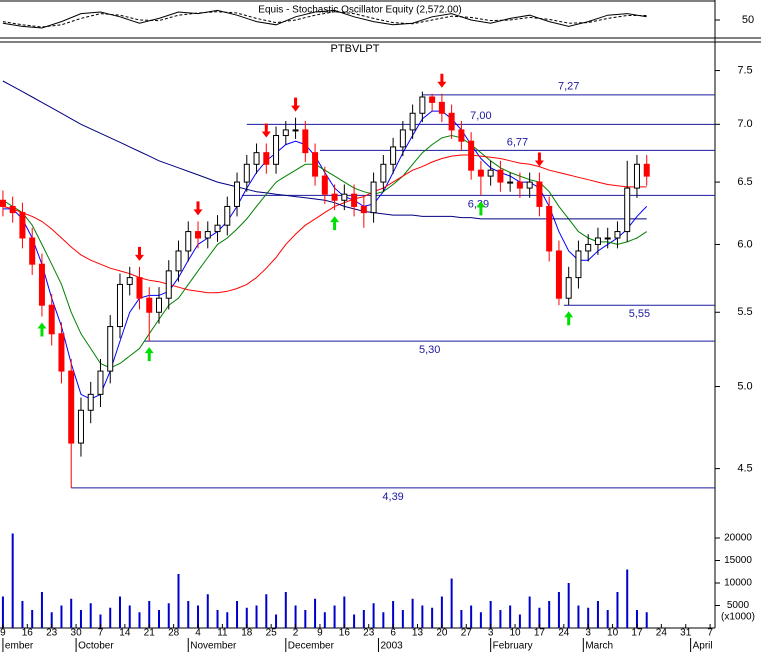 This screenshot has width=761, height=652. What do you see at coordinates (429, 350) in the screenshot?
I see `level-label: 5,30` at bounding box center [429, 350].